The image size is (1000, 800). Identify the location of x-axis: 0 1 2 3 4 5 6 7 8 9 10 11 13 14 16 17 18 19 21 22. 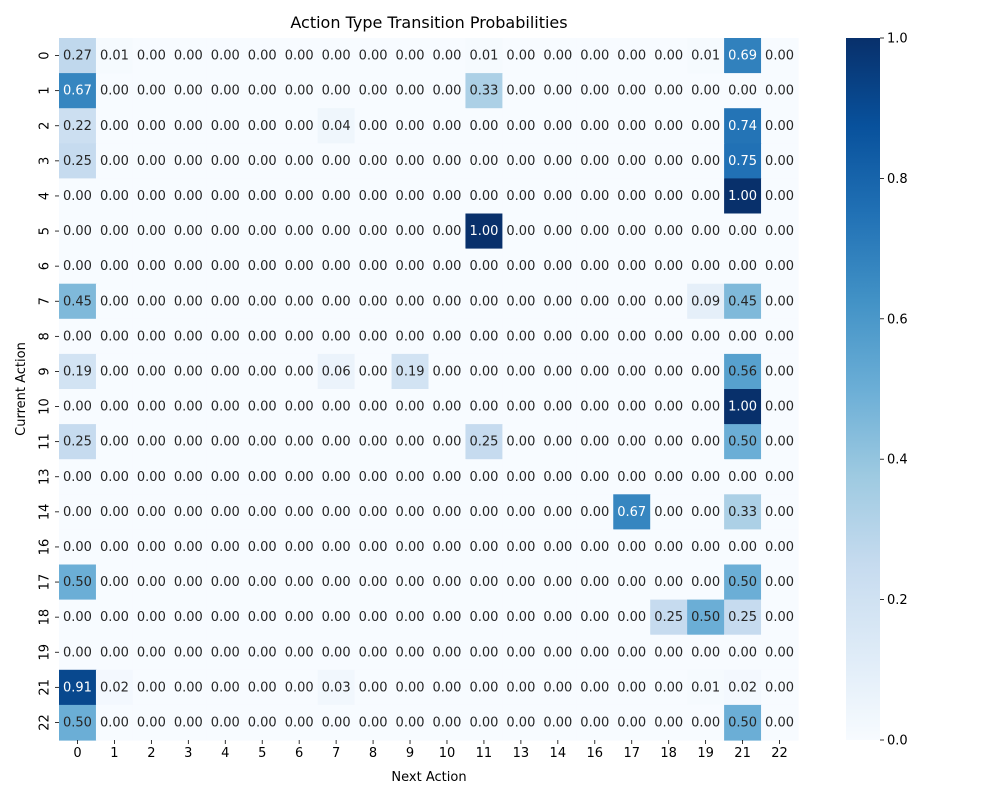
(430, 750).